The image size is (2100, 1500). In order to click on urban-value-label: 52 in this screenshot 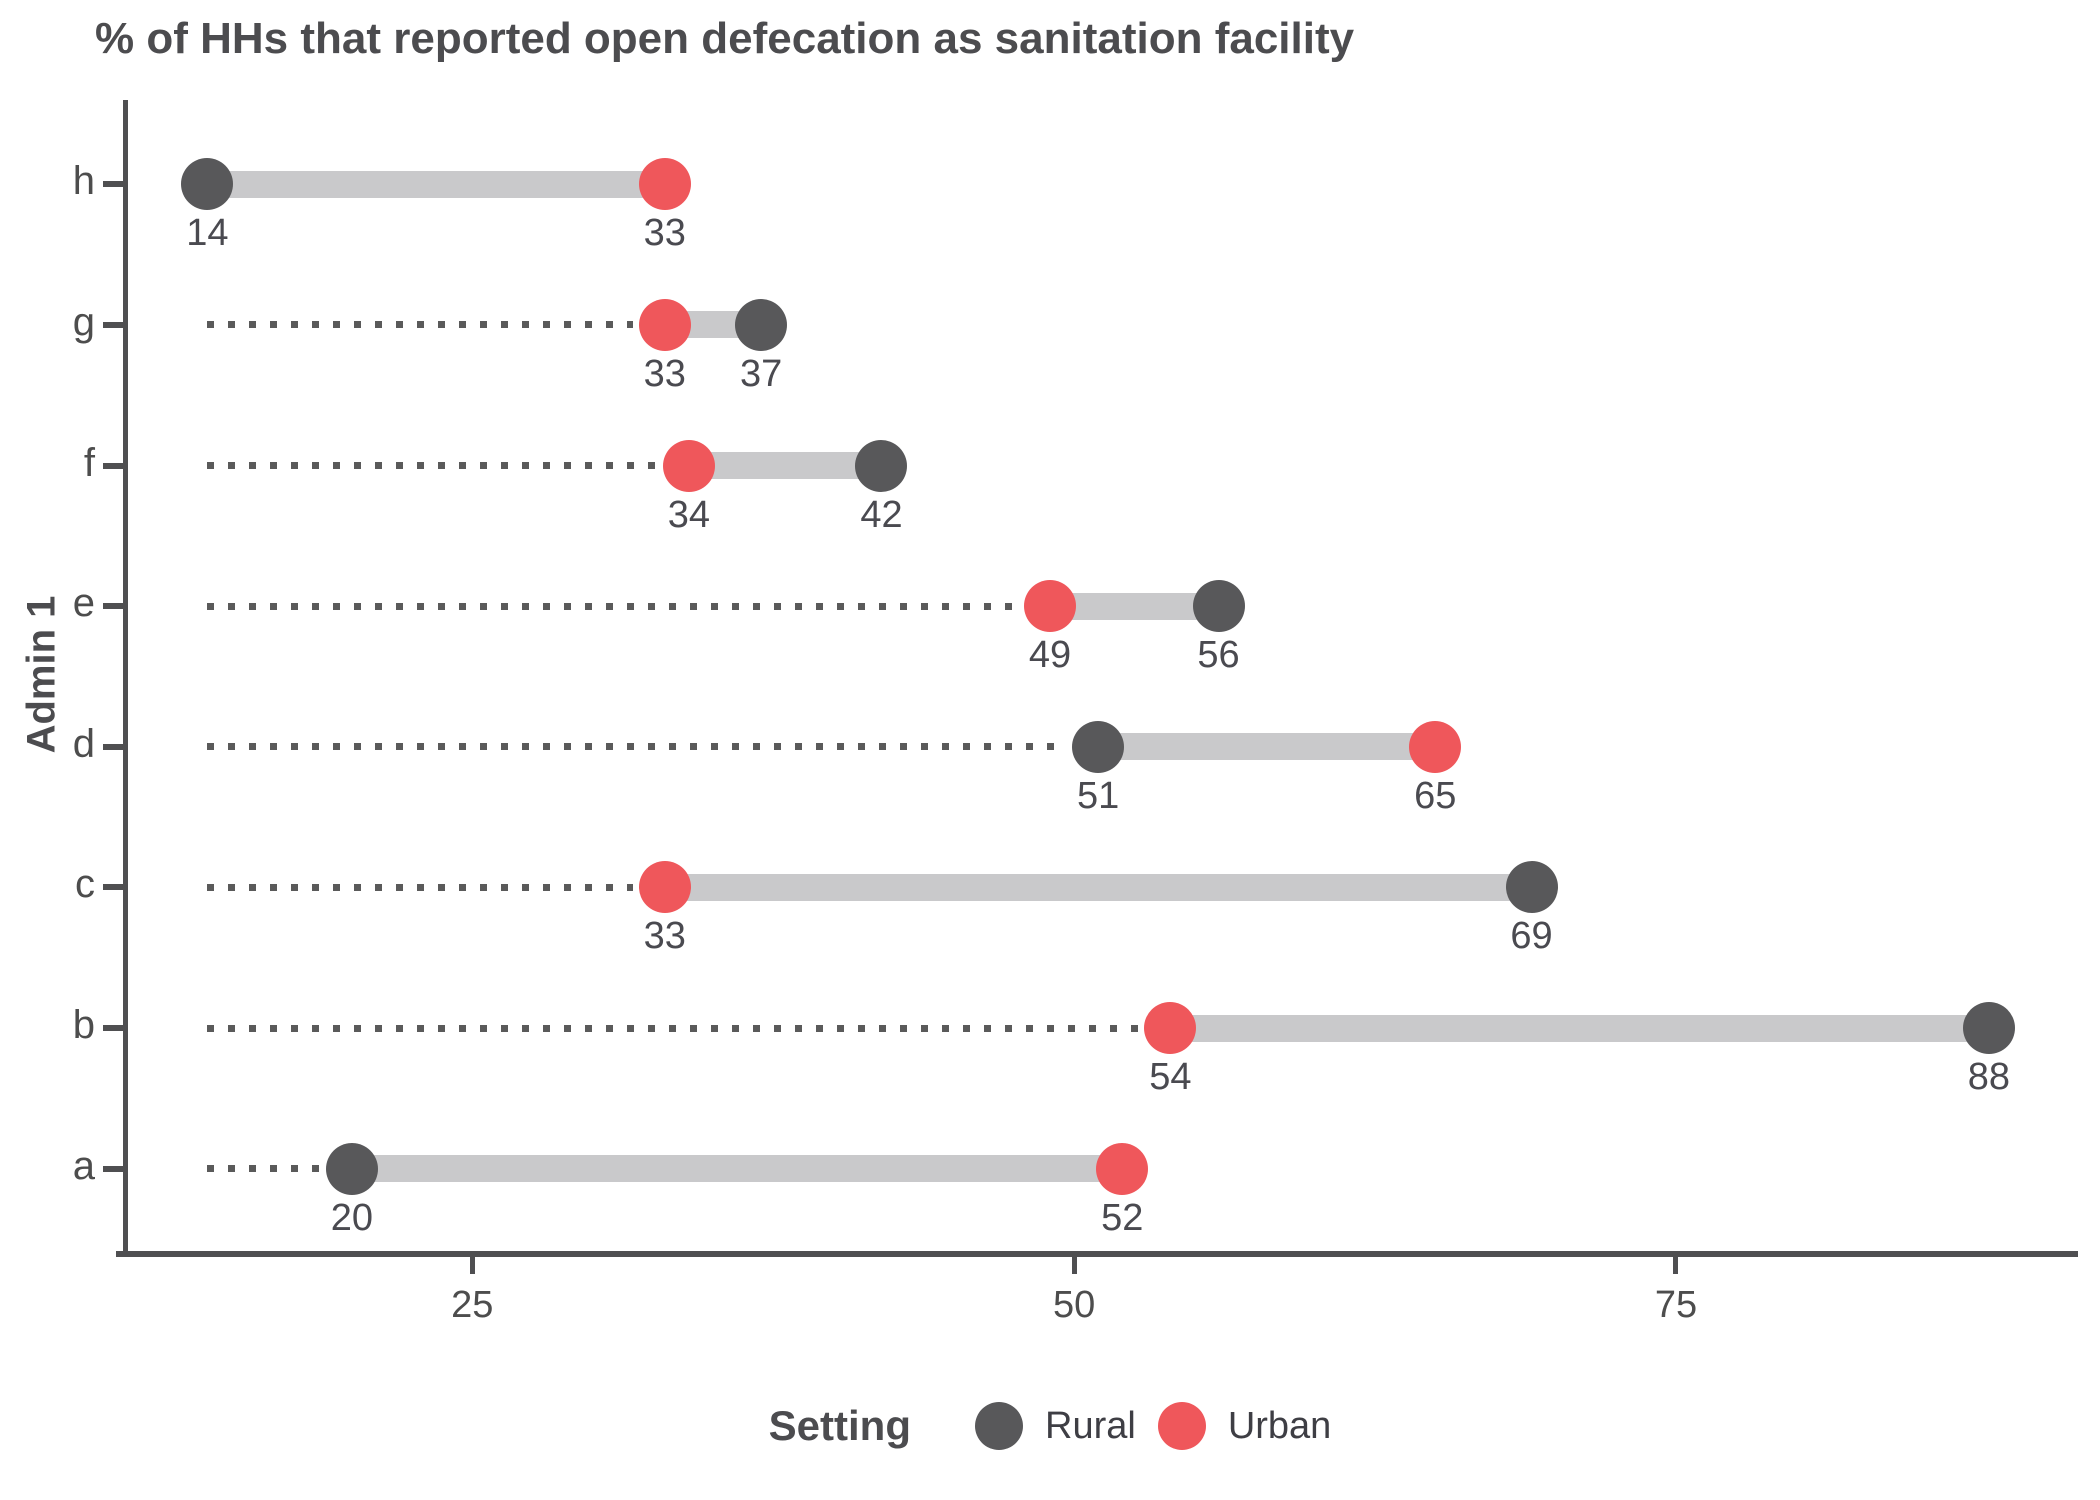, I will do `click(1122, 1217)`.